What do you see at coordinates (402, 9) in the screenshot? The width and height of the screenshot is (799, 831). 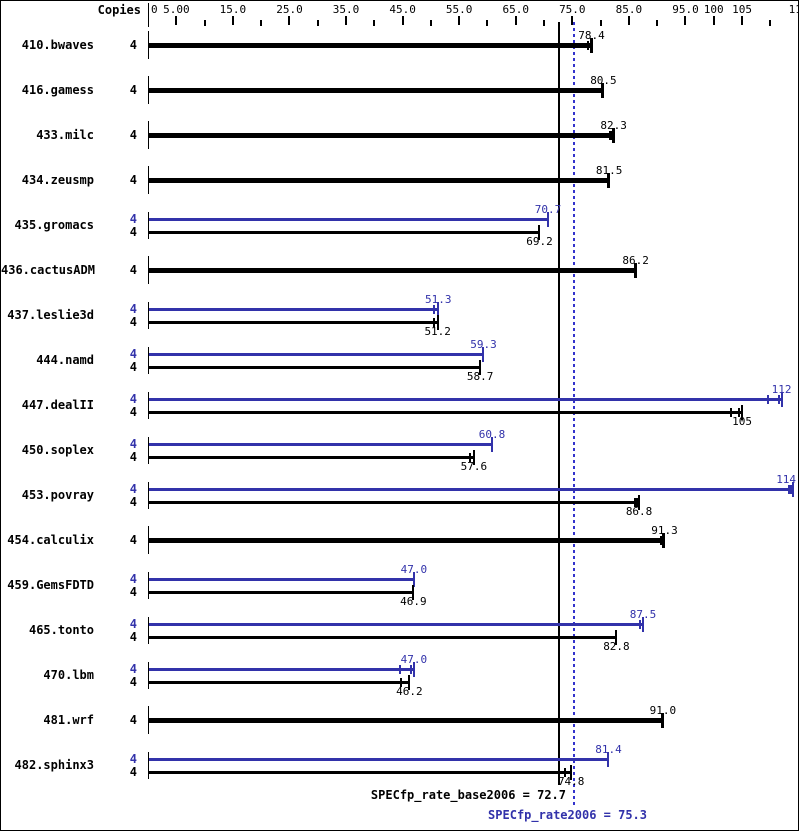 I see `axis-tick-label: 45.0` at bounding box center [402, 9].